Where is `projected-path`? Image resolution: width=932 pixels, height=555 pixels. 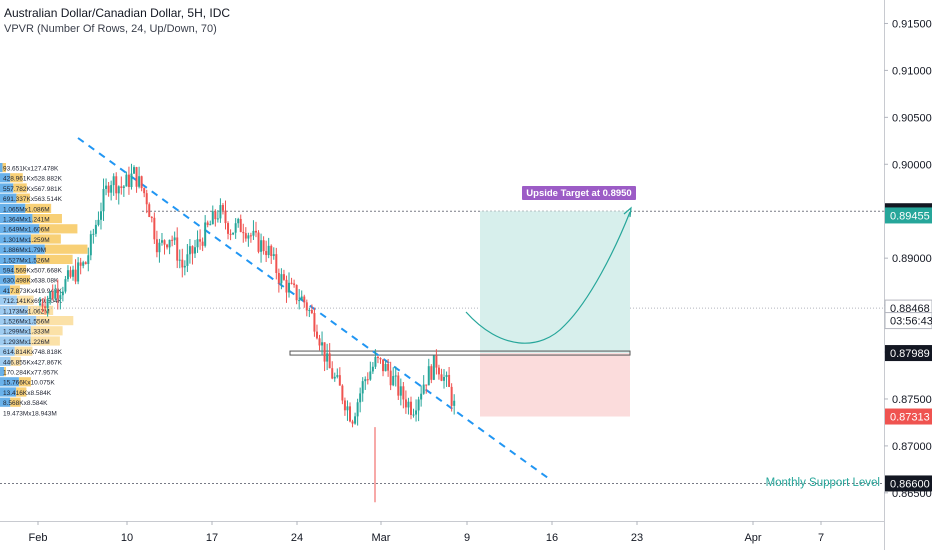 projected-path is located at coordinates (548, 277).